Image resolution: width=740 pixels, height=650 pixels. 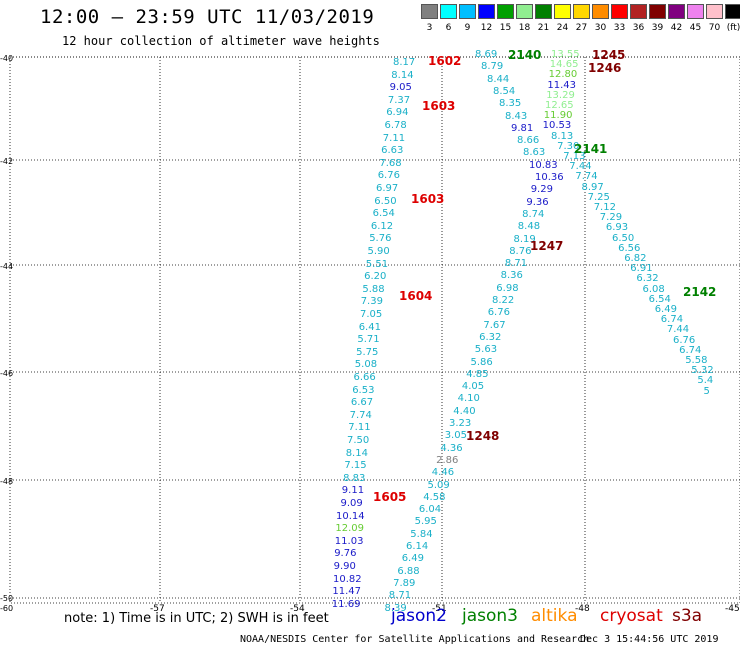 What do you see at coordinates (562, 28) in the screenshot?
I see `scale-label: 24` at bounding box center [562, 28].